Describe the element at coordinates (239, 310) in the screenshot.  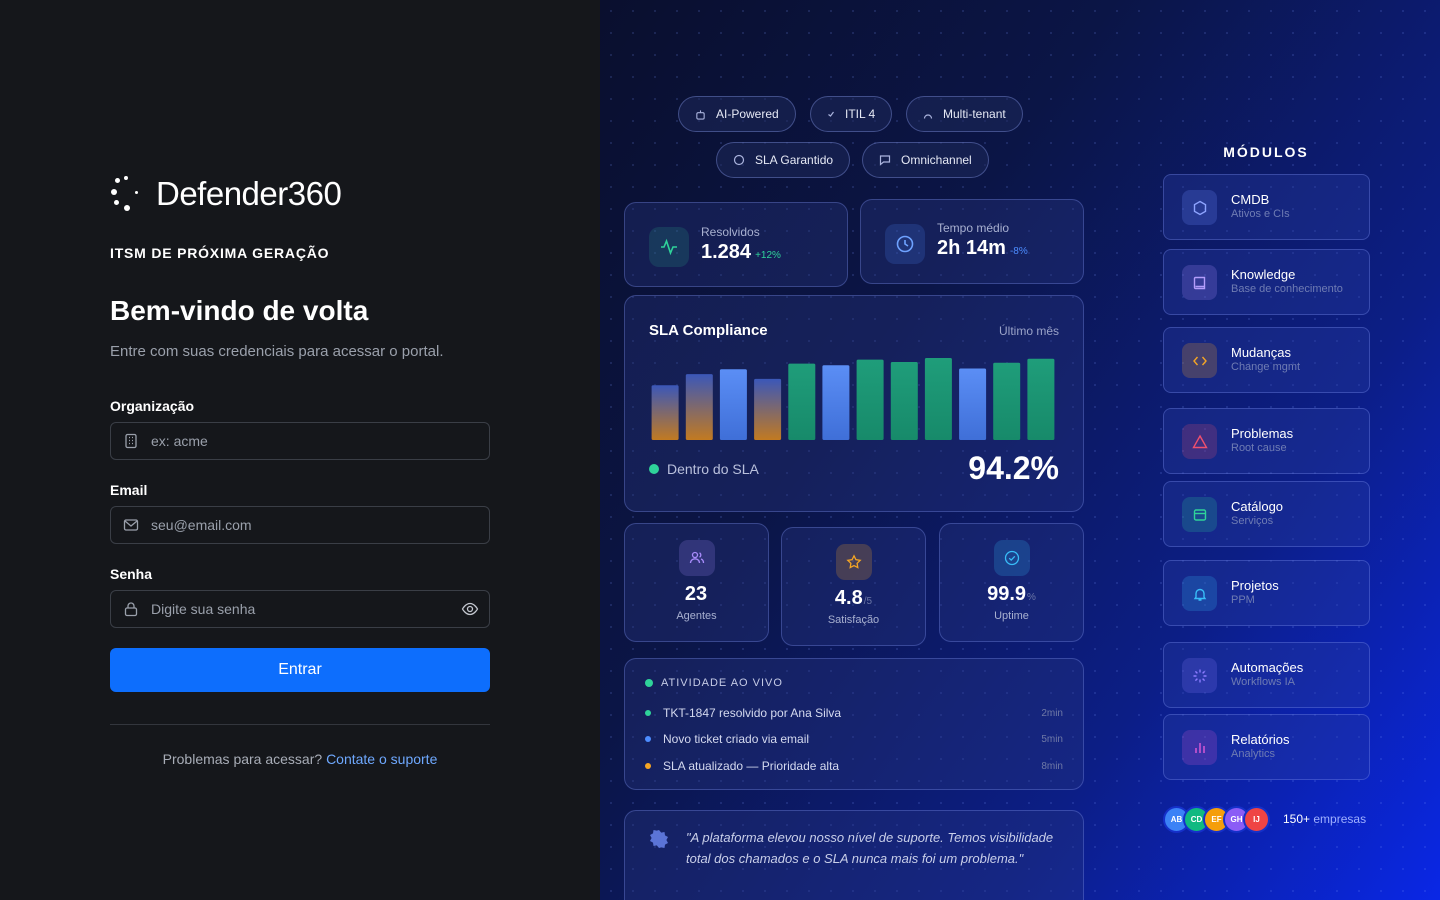
I see `page-title: Bem-vindo de volta` at that location.